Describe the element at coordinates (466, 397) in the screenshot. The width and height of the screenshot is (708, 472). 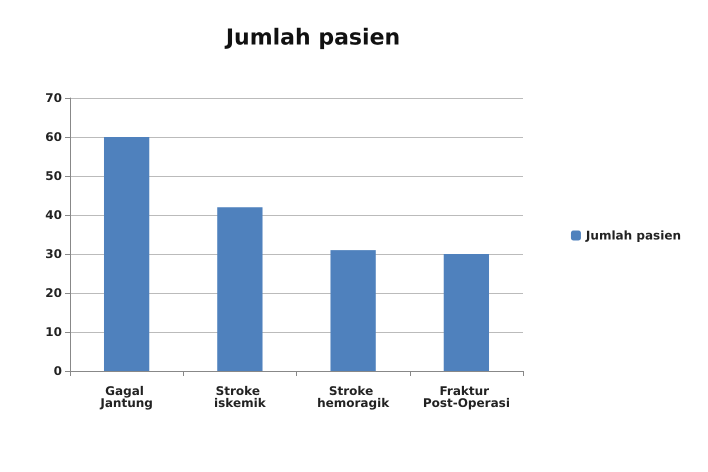
I see `x-tick-label: Fraktur Post-Operasi` at that location.